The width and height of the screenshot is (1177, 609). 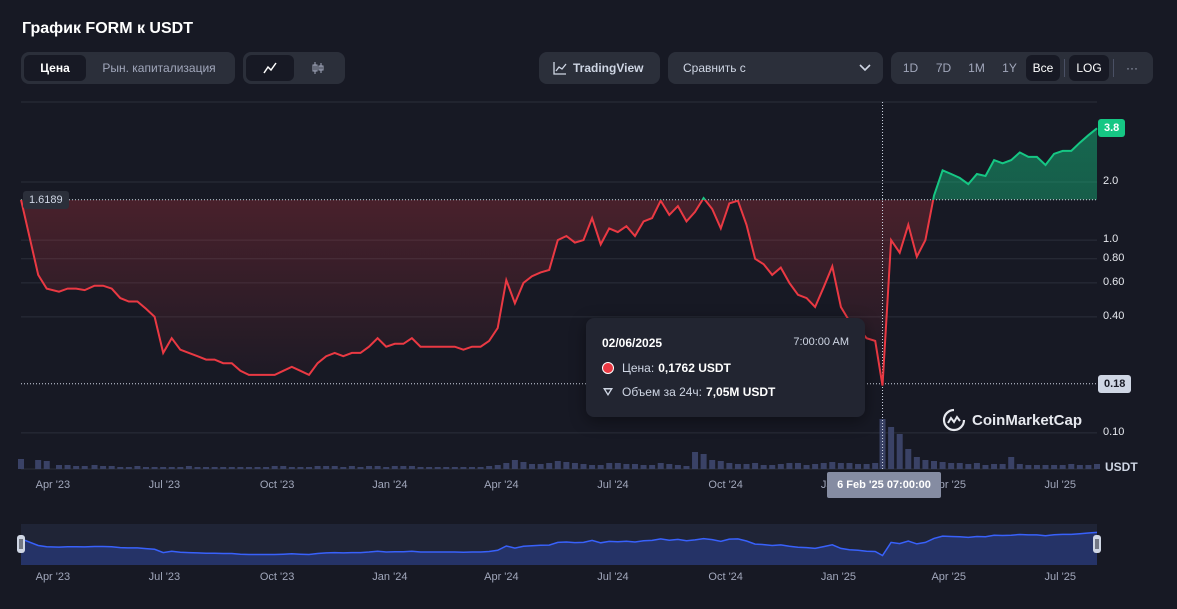 What do you see at coordinates (1064, 68) in the screenshot?
I see `separator` at bounding box center [1064, 68].